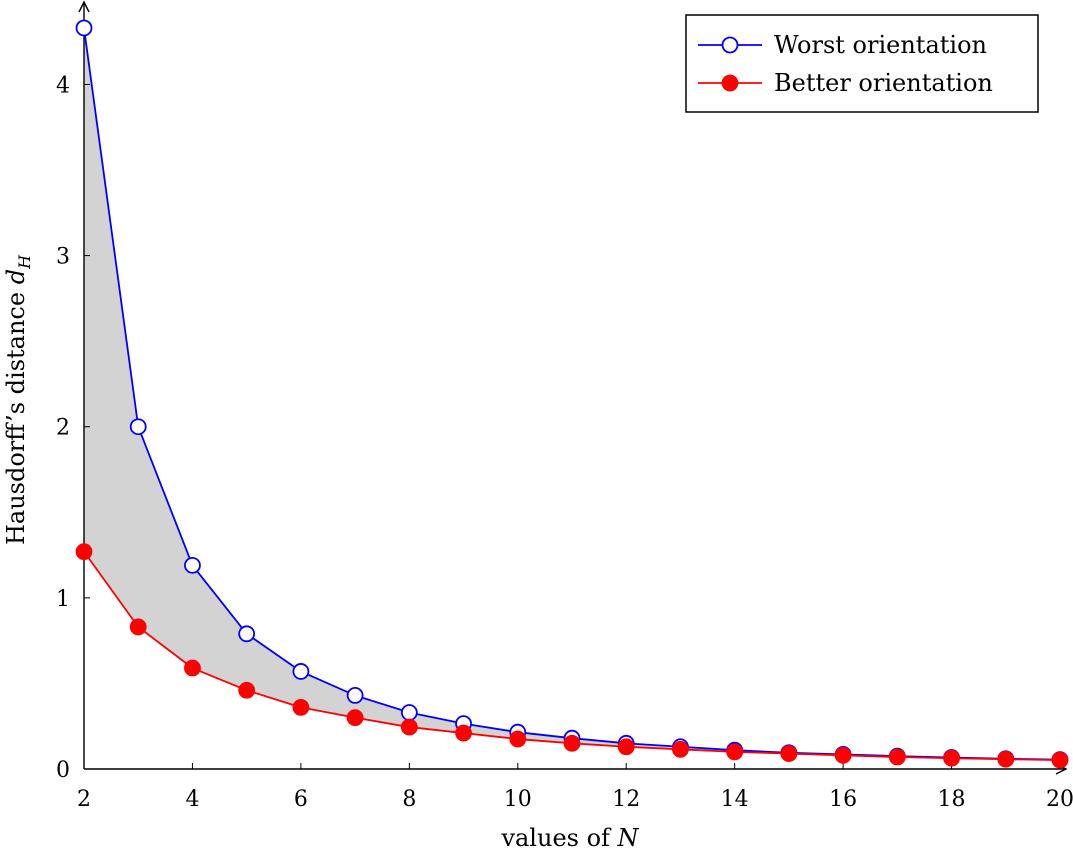 The height and width of the screenshot is (851, 1073). Describe the element at coordinates (880, 45) in the screenshot. I see `legend-label-worst-orientation: Worst orientation` at that location.